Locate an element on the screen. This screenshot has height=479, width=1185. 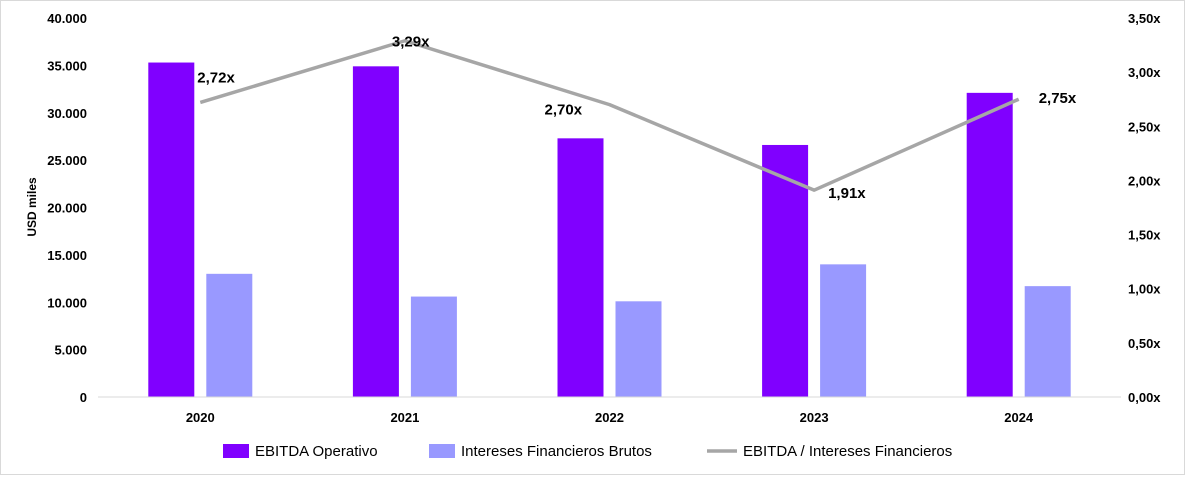
legend-label: Intereses Financieros Brutos is located at coordinates (556, 451).